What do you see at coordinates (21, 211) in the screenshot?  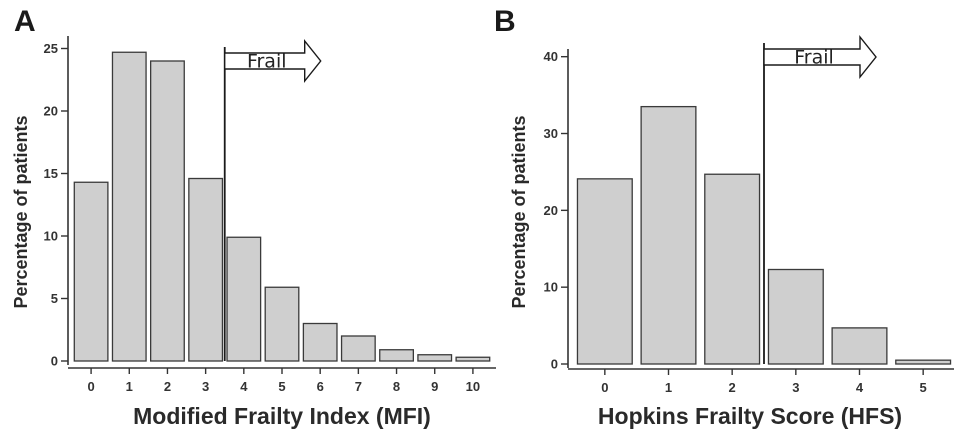 I see `panel-a-y-axis-title: Percentage of patients` at bounding box center [21, 211].